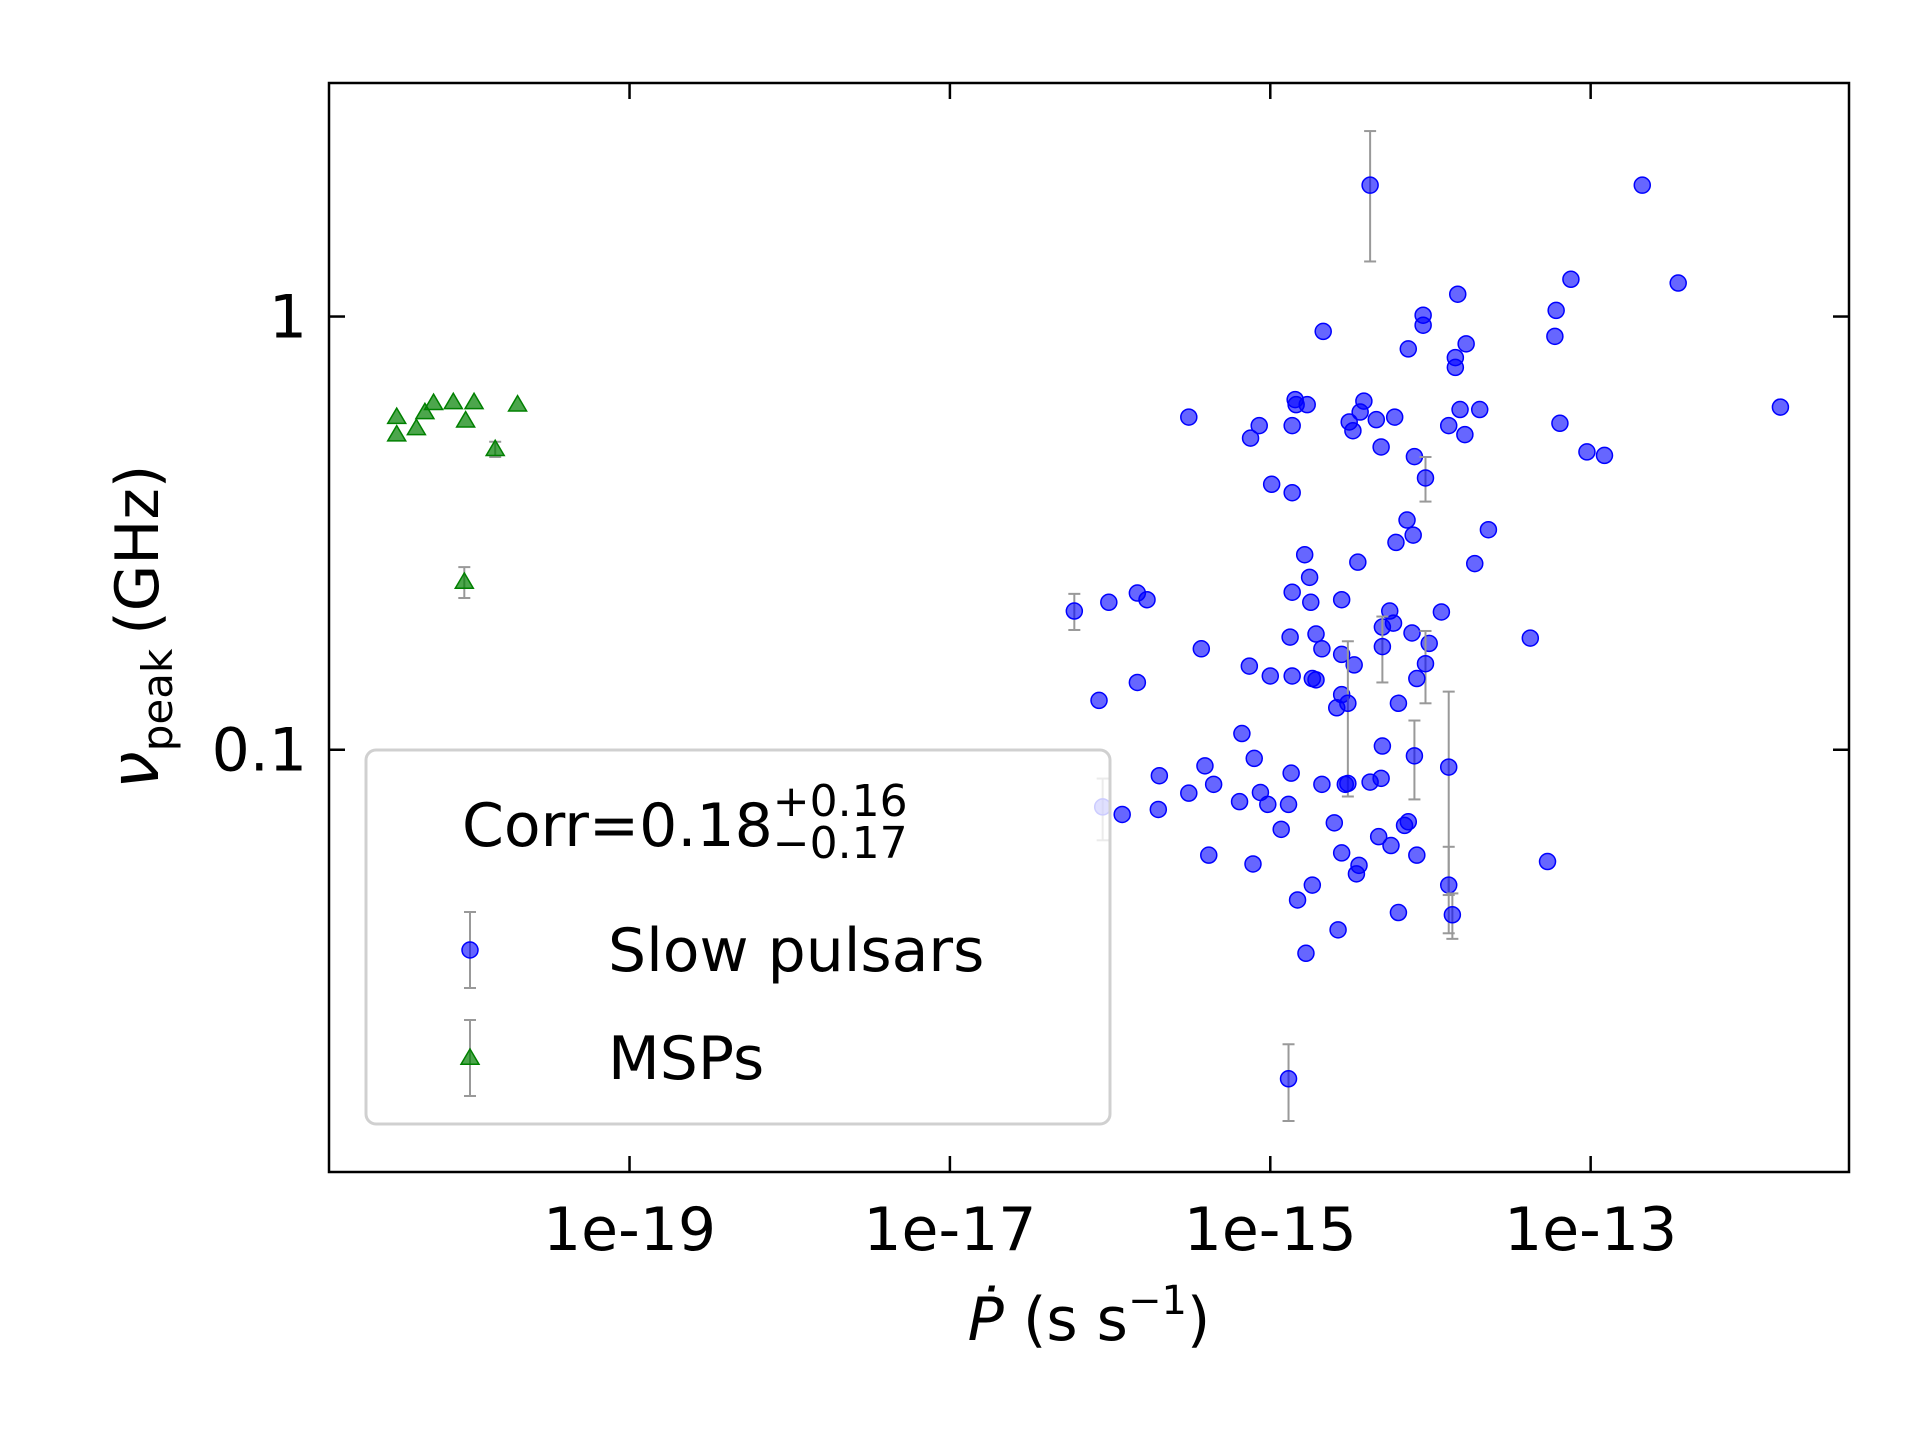 This screenshot has width=1920, height=1444. Describe the element at coordinates (1157, 1301) in the screenshot. I see `x-label-superscript: −1` at that location.